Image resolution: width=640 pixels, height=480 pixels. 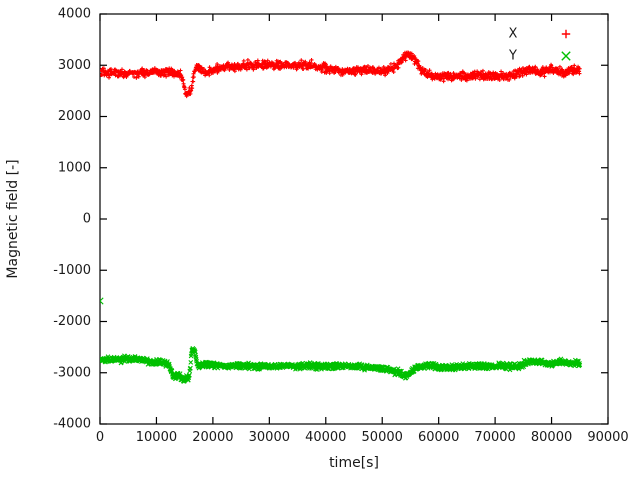 What do you see at coordinates (539, 45) in the screenshot?
I see `chart-legend: XY` at bounding box center [539, 45].